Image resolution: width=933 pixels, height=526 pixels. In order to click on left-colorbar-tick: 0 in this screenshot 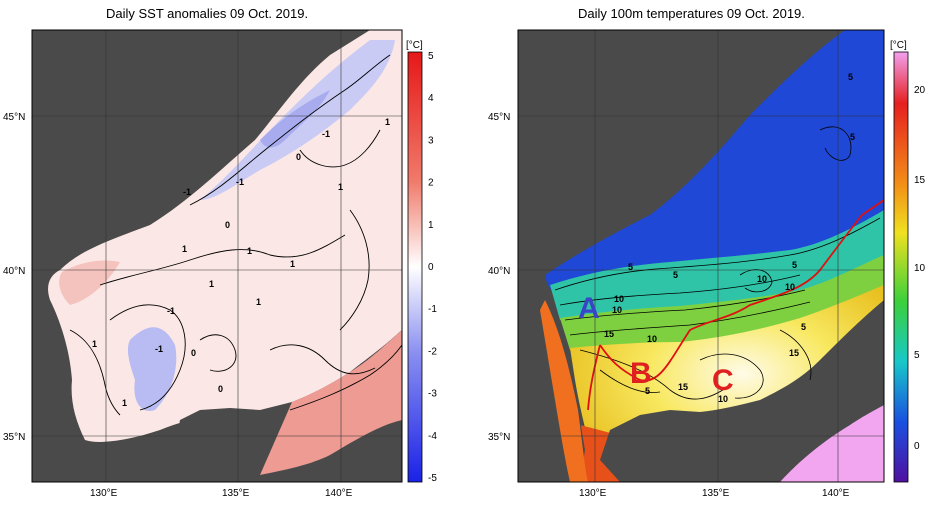, I will do `click(431, 267)`.